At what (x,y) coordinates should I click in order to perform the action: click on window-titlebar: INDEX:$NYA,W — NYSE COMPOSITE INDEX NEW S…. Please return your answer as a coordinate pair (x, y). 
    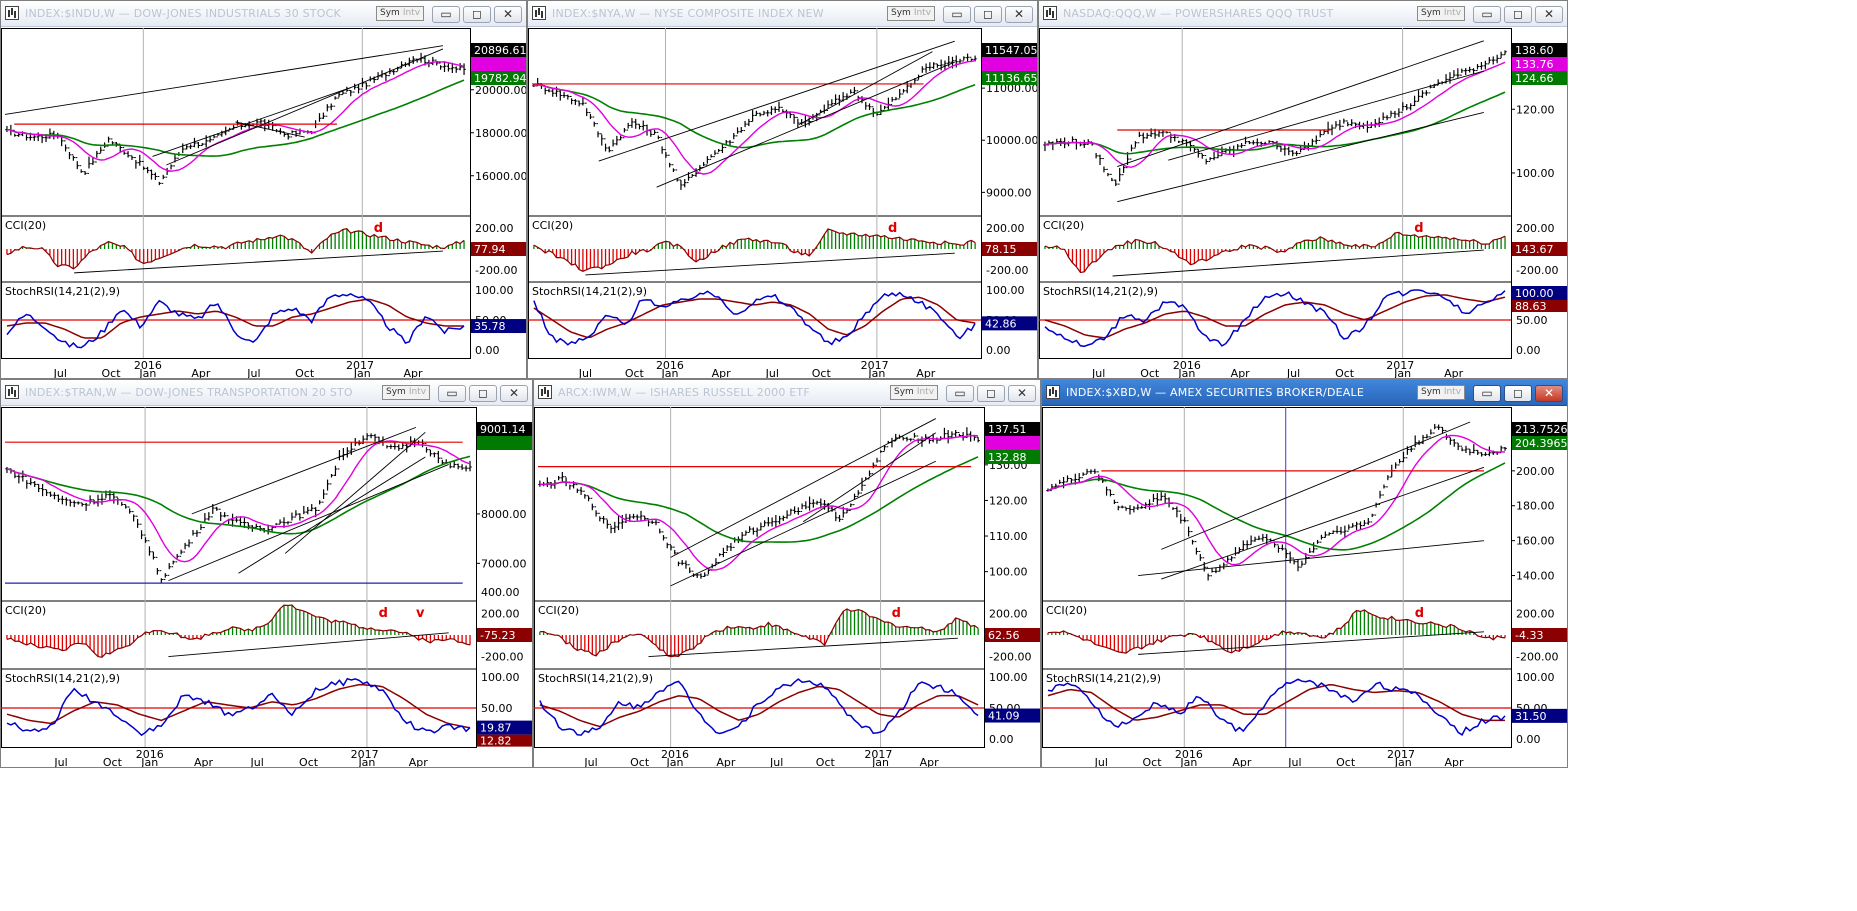
    Looking at the image, I should click on (782, 14).